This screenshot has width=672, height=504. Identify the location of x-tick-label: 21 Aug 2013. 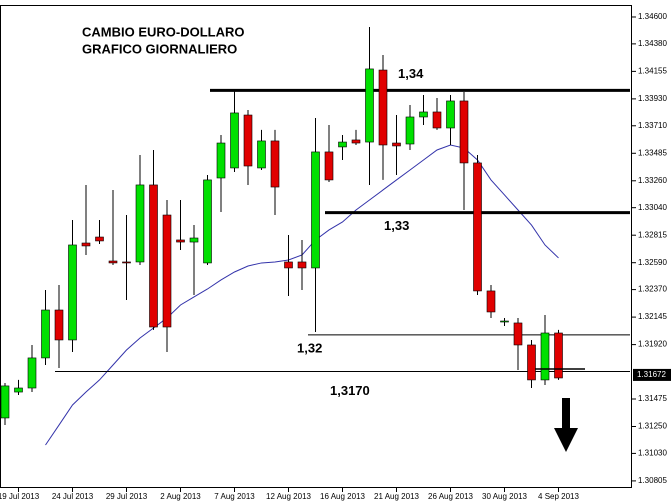
(396, 496).